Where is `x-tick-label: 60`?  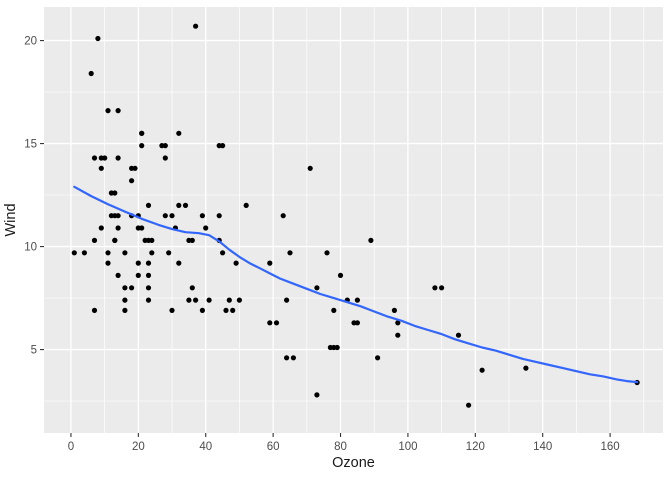 x-tick-label: 60 is located at coordinates (273, 447).